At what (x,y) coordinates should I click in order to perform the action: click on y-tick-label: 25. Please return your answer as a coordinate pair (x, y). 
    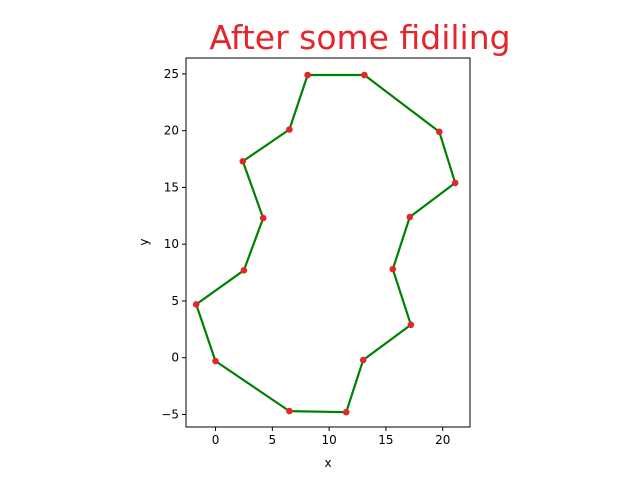
    Looking at the image, I should click on (171, 74).